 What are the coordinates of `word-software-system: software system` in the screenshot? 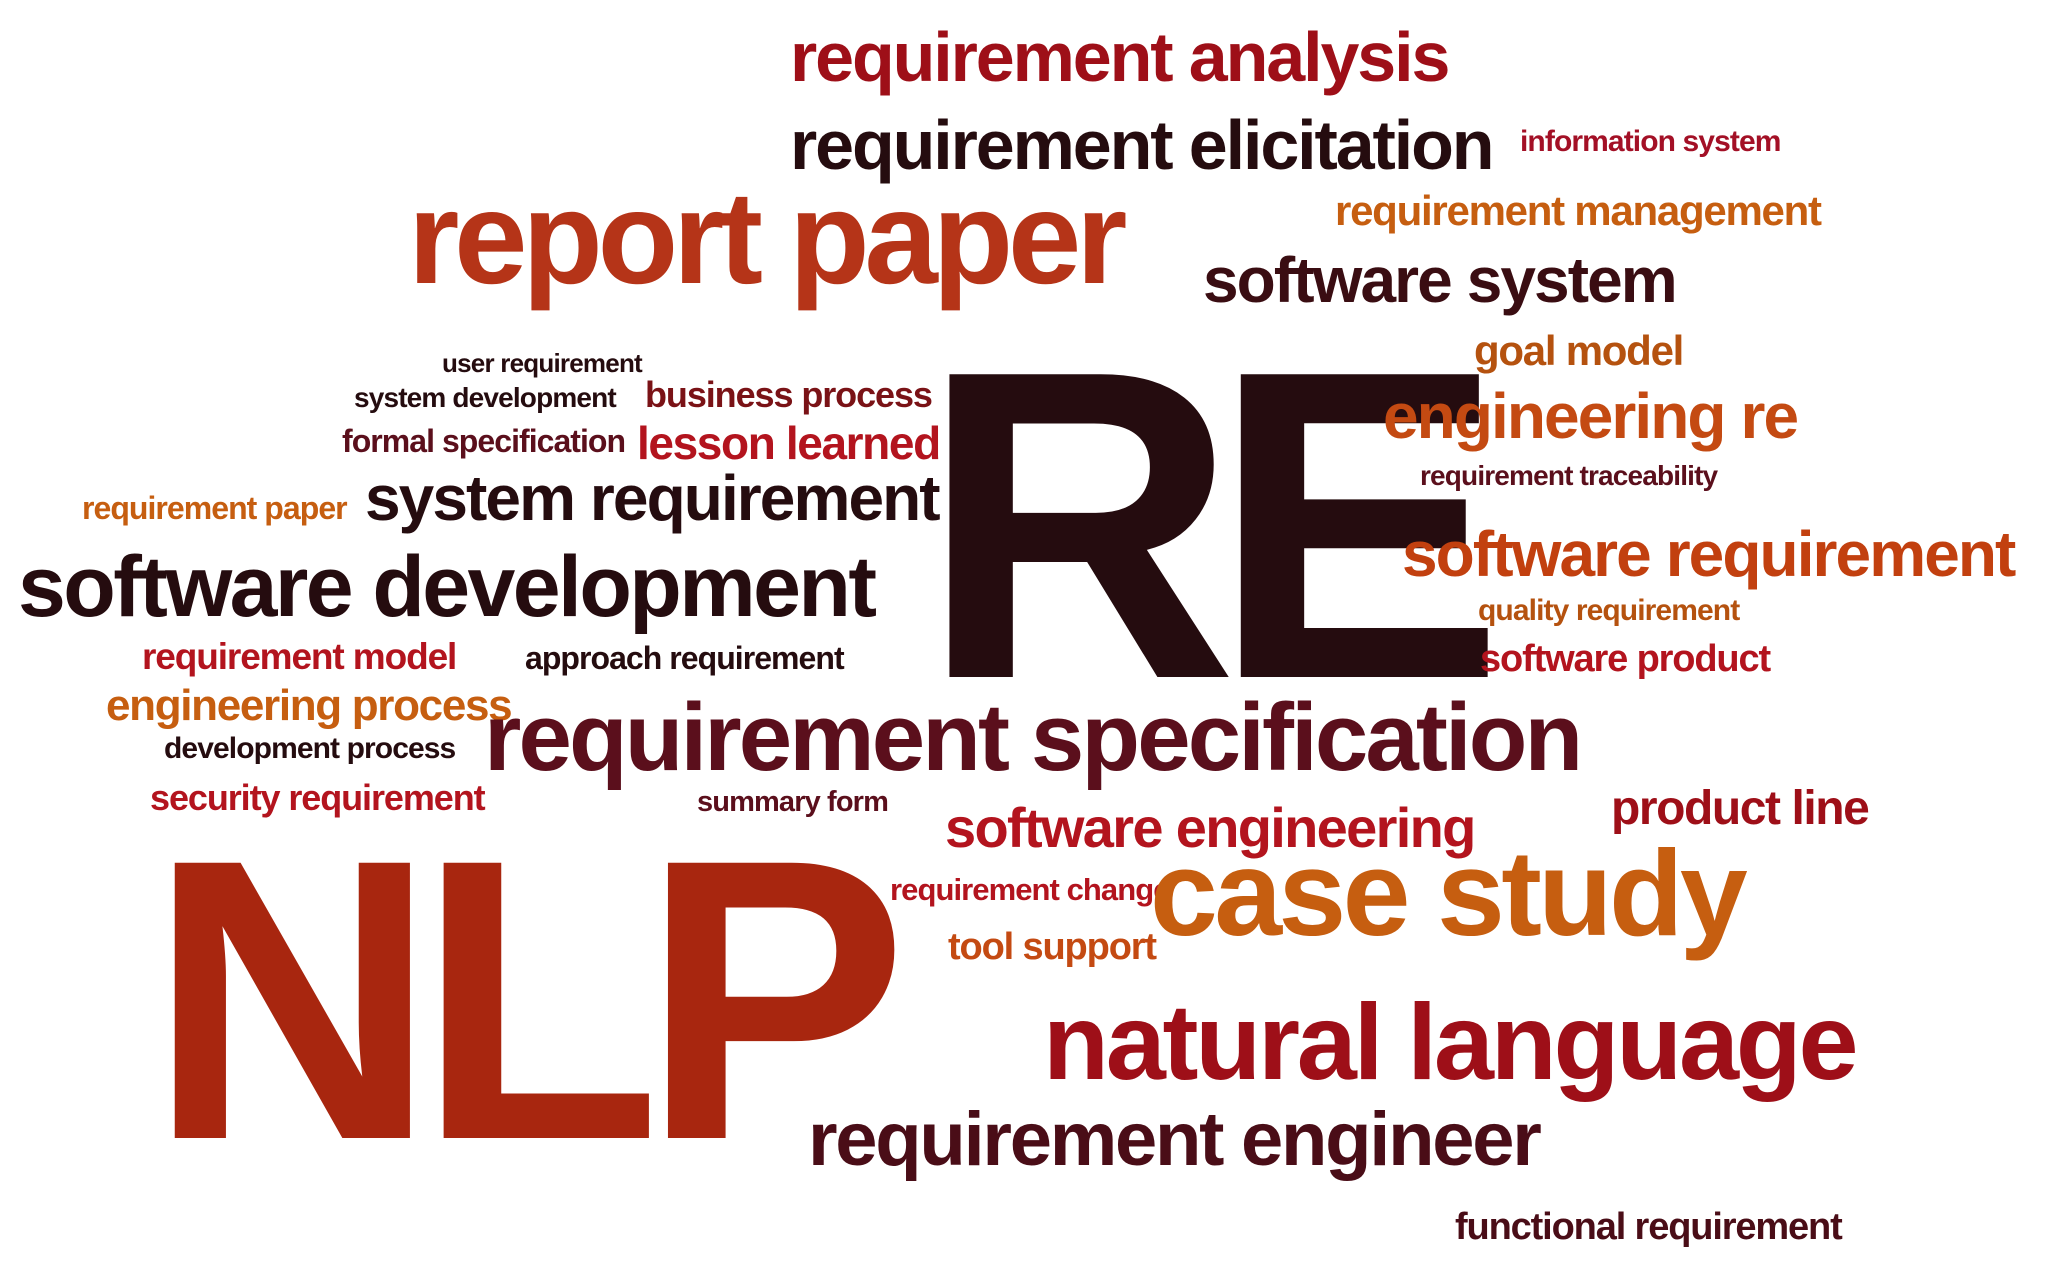 It's located at (1440, 280).